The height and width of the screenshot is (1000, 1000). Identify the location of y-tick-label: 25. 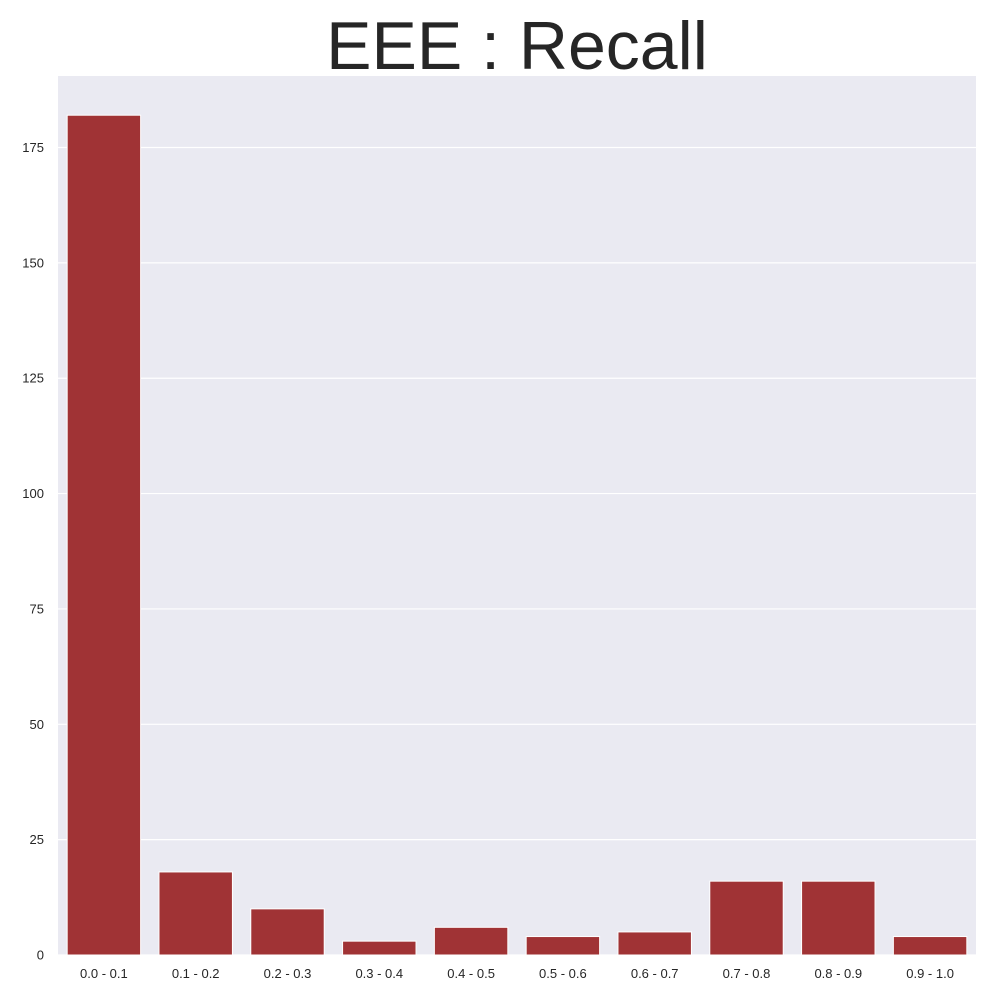
(37, 839).